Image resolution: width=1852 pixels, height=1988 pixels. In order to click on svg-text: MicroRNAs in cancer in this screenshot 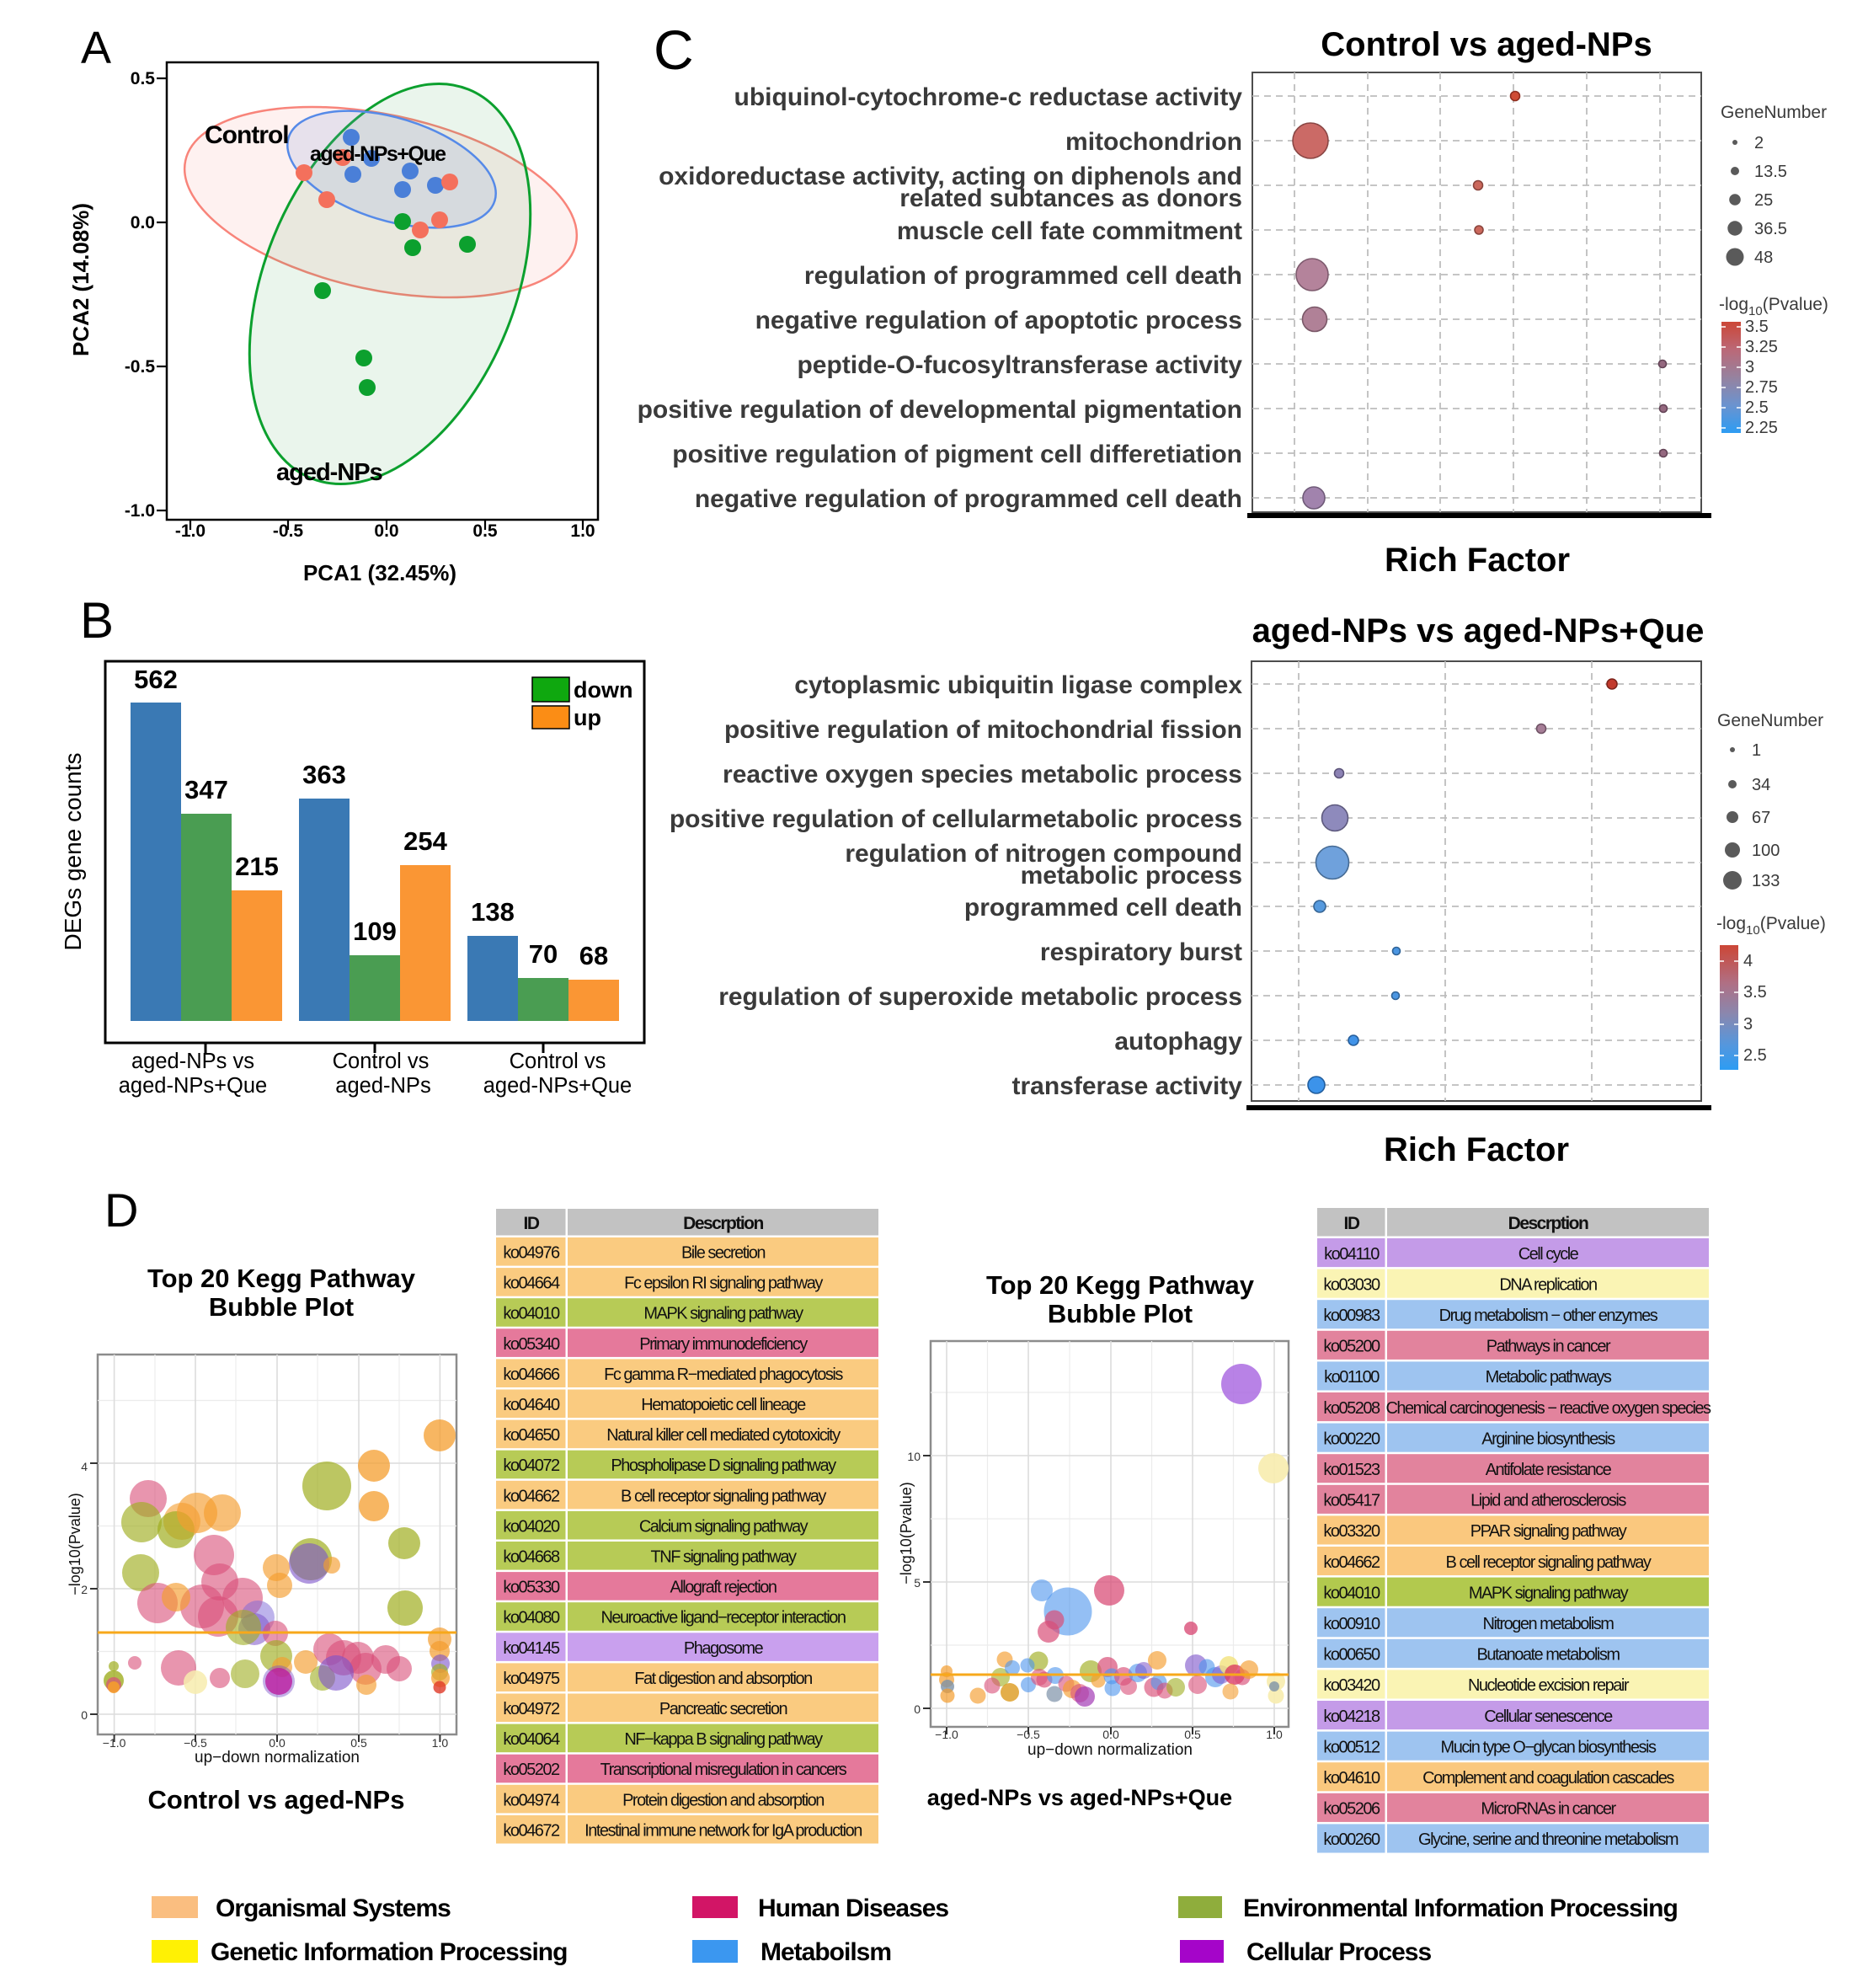, I will do `click(1548, 1809)`.